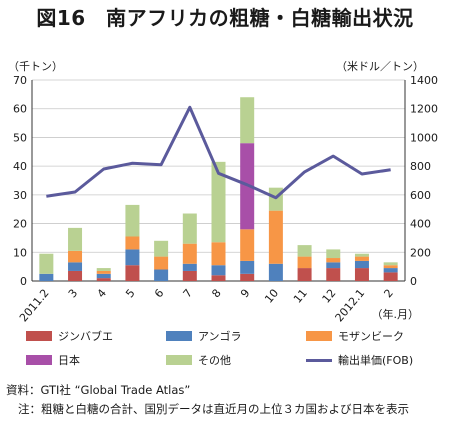  What do you see at coordinates (380, 66) in the screenshot?
I see `right-axis-unit: （米ドル／トン）` at bounding box center [380, 66].